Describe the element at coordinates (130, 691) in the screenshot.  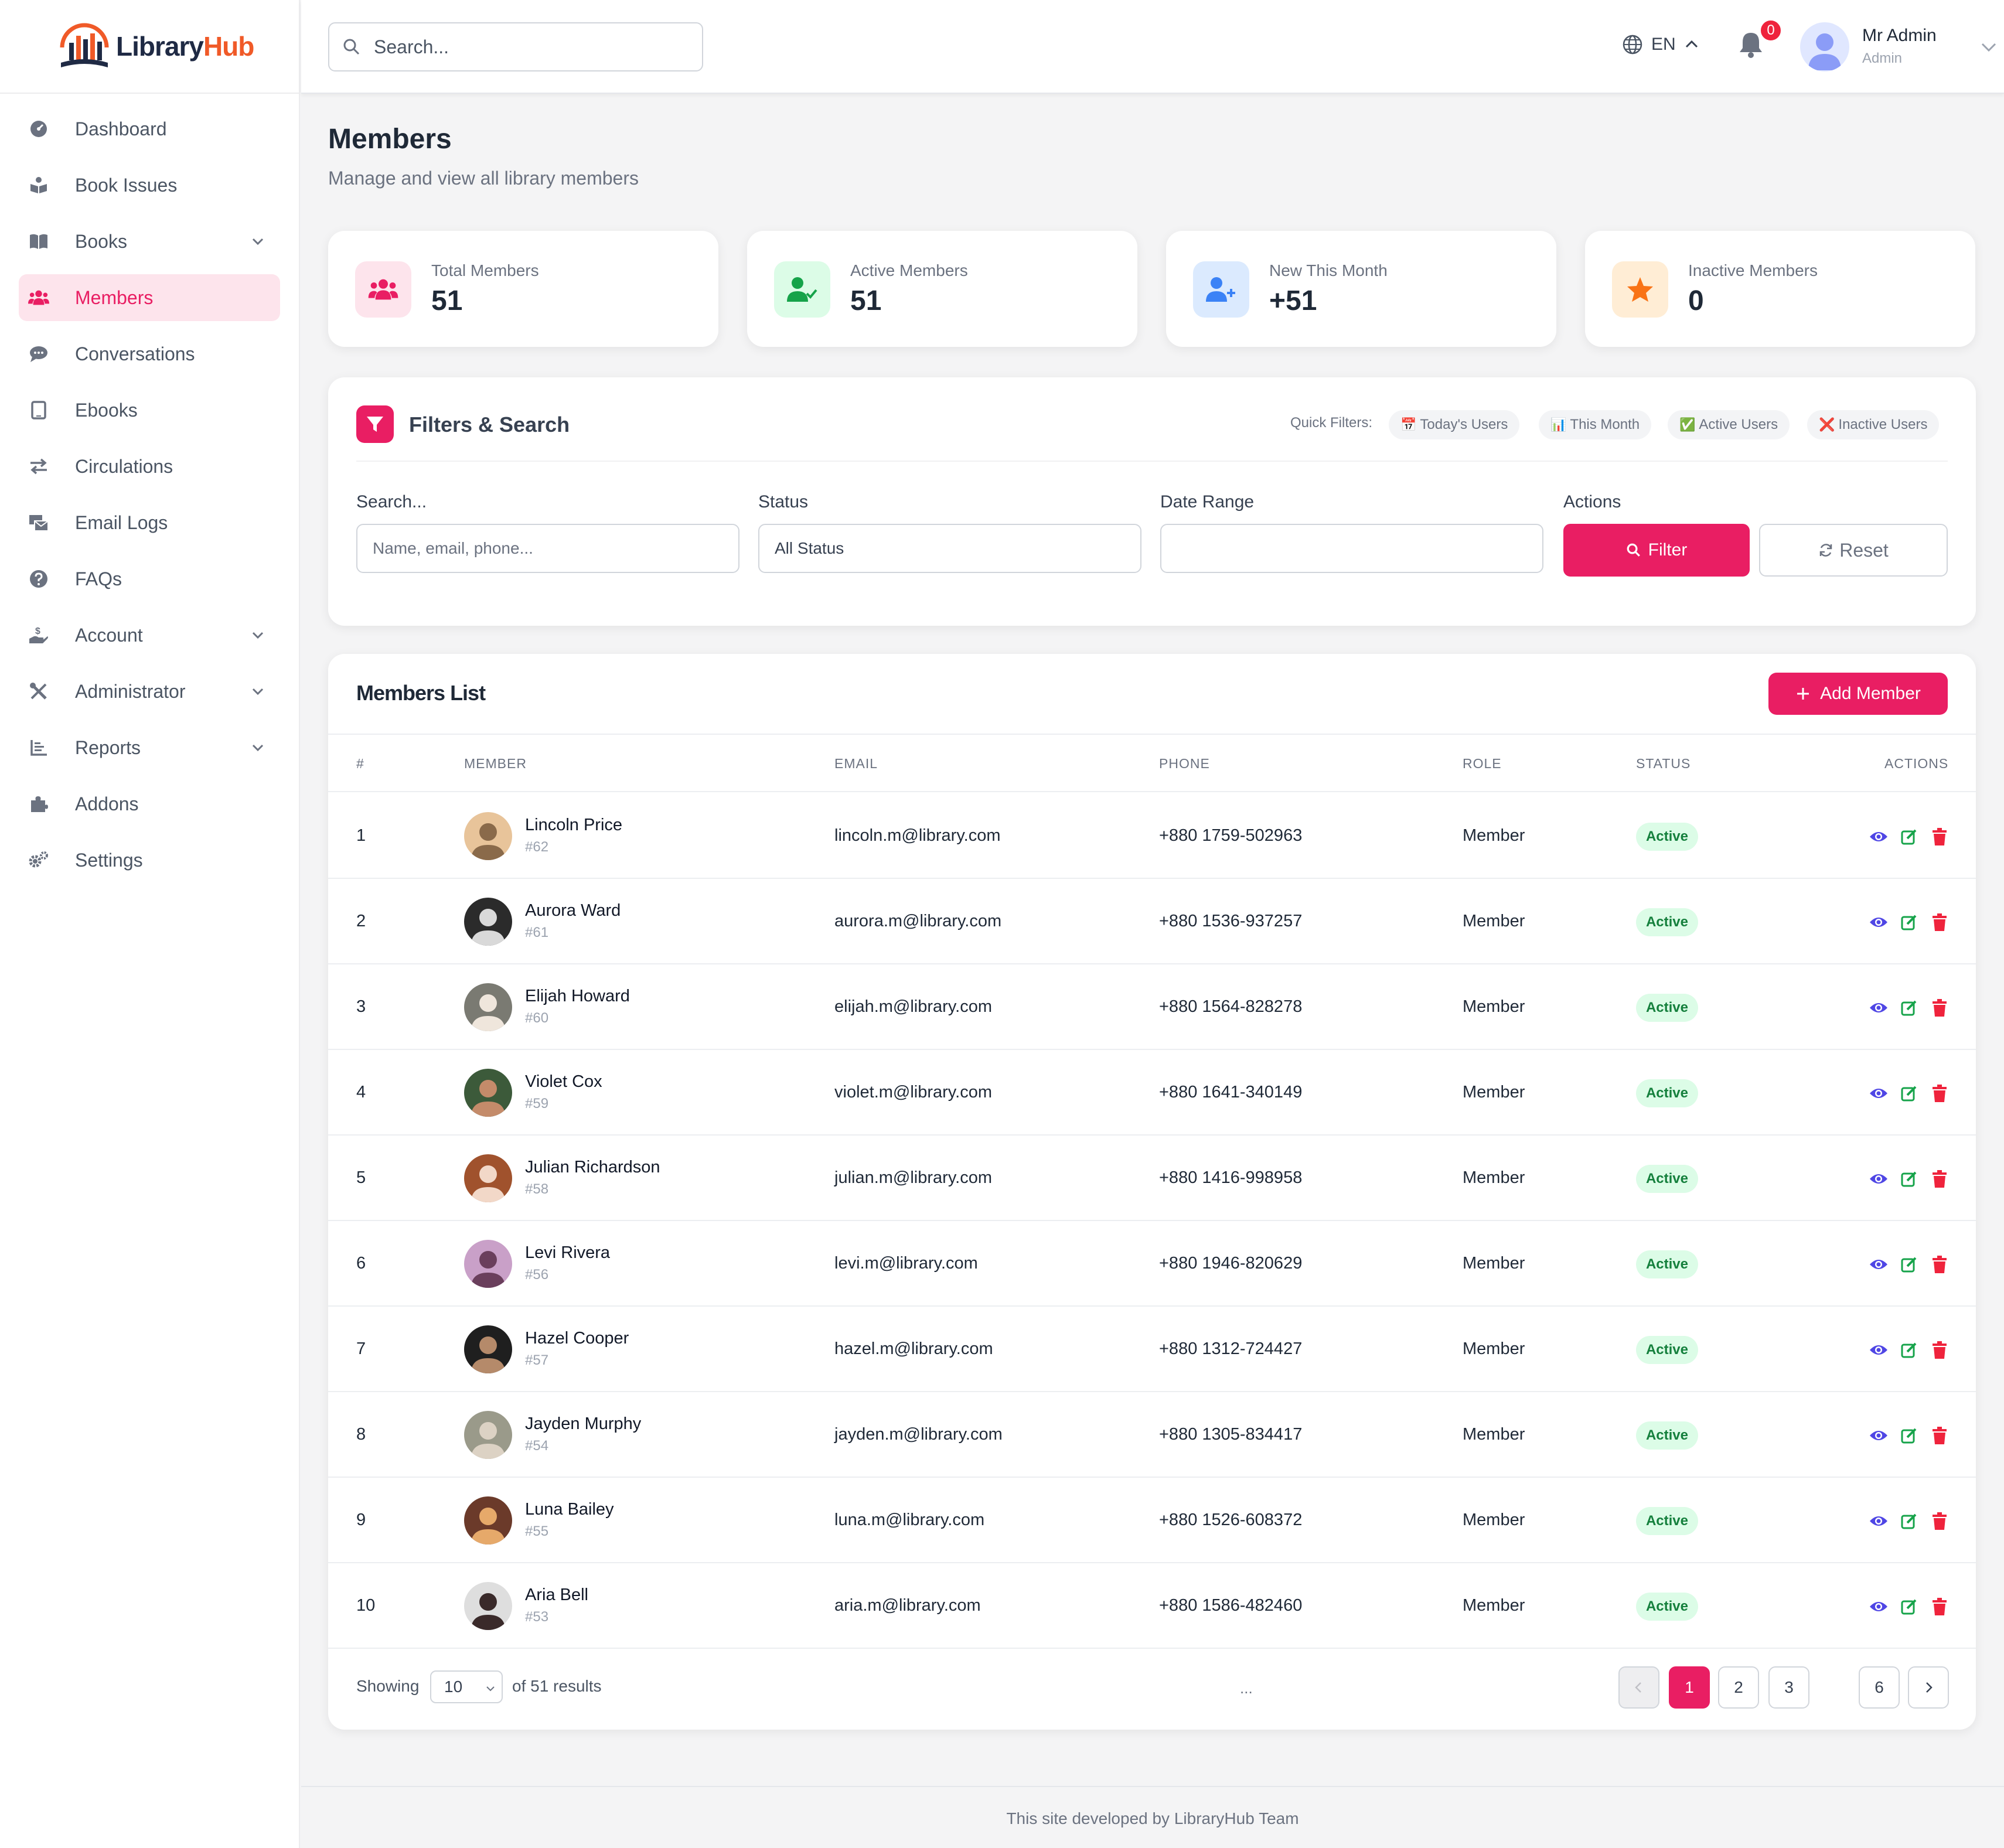
I see `sidebar-item-label: Administrator` at that location.